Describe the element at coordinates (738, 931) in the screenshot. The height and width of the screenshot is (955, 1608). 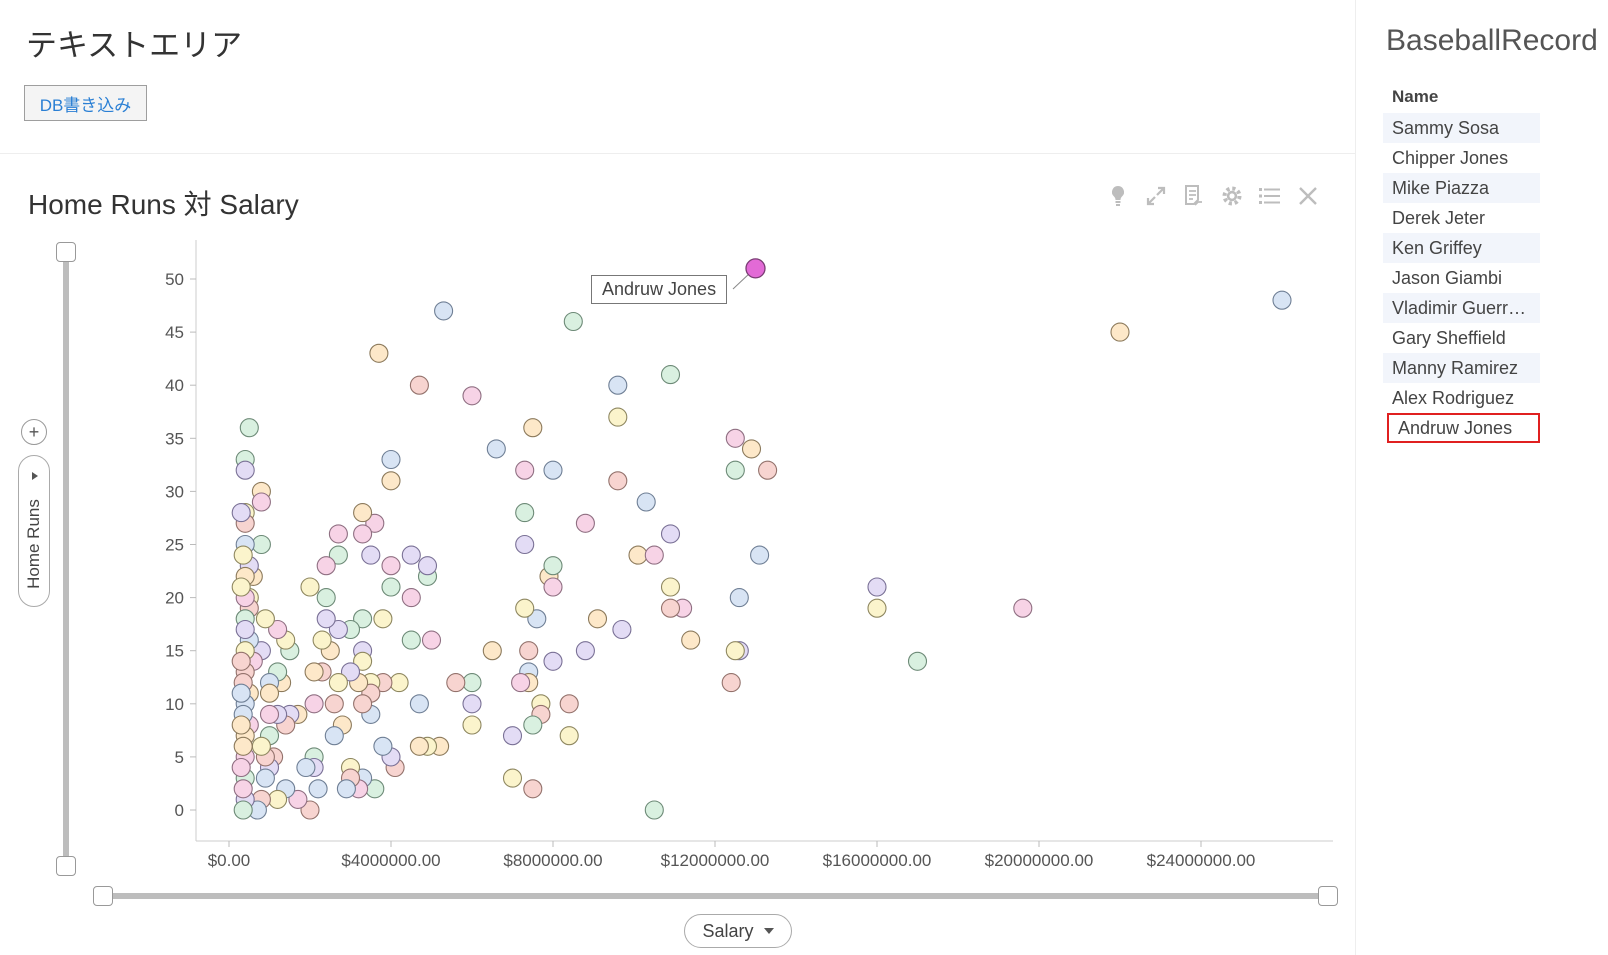
I see `x-axis-field-button: Salary` at that location.